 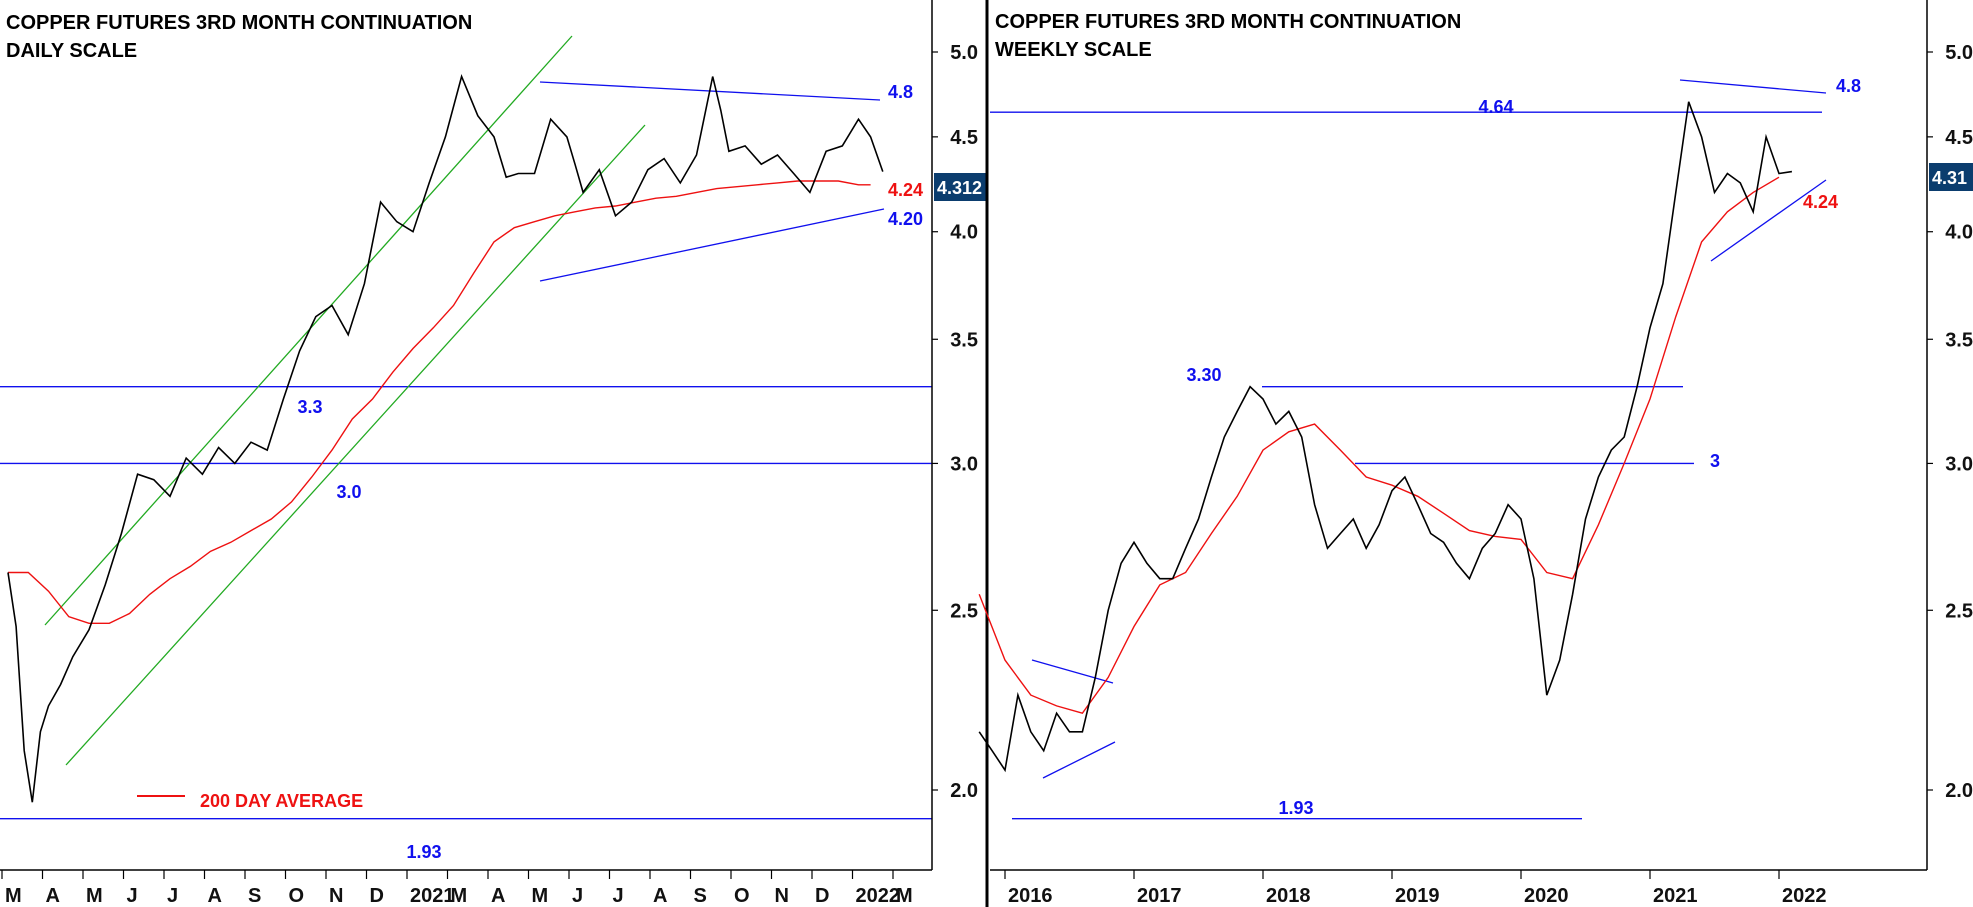 What do you see at coordinates (1495, 107) in the screenshot?
I see `r-level-label: 4.64` at bounding box center [1495, 107].